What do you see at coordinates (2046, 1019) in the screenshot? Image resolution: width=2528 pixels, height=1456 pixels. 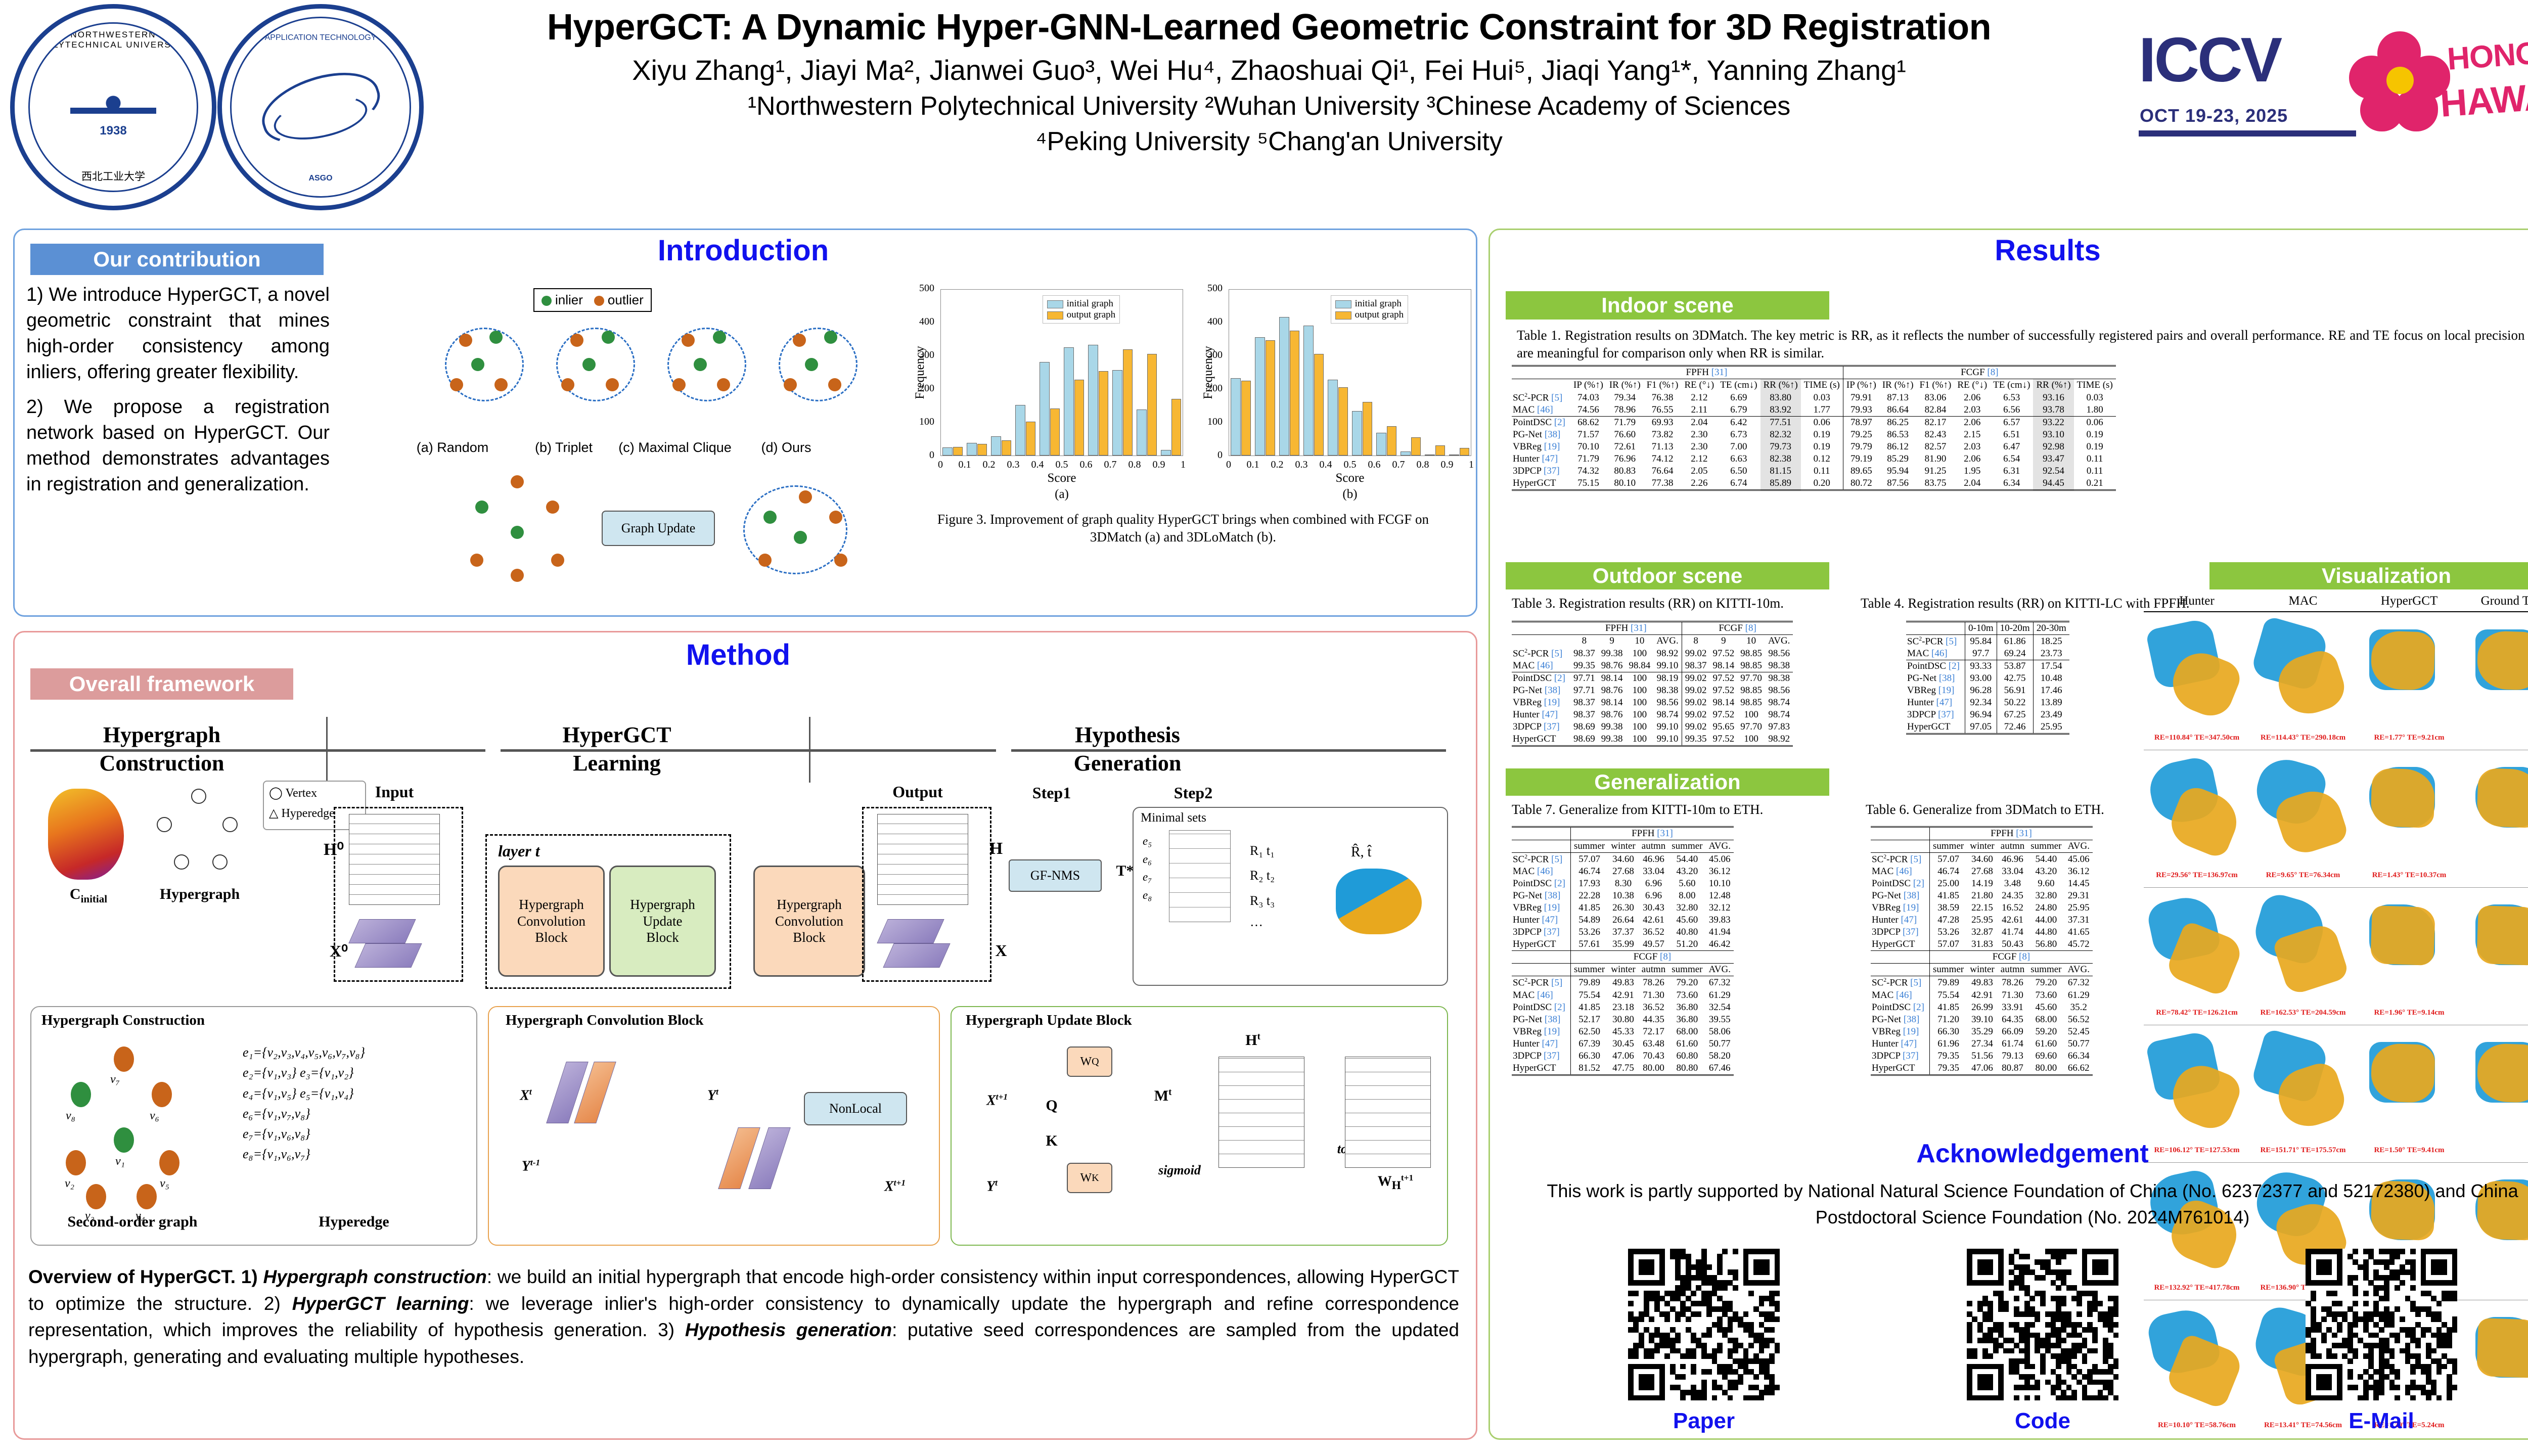 I see `table-cell: 68.00` at bounding box center [2046, 1019].